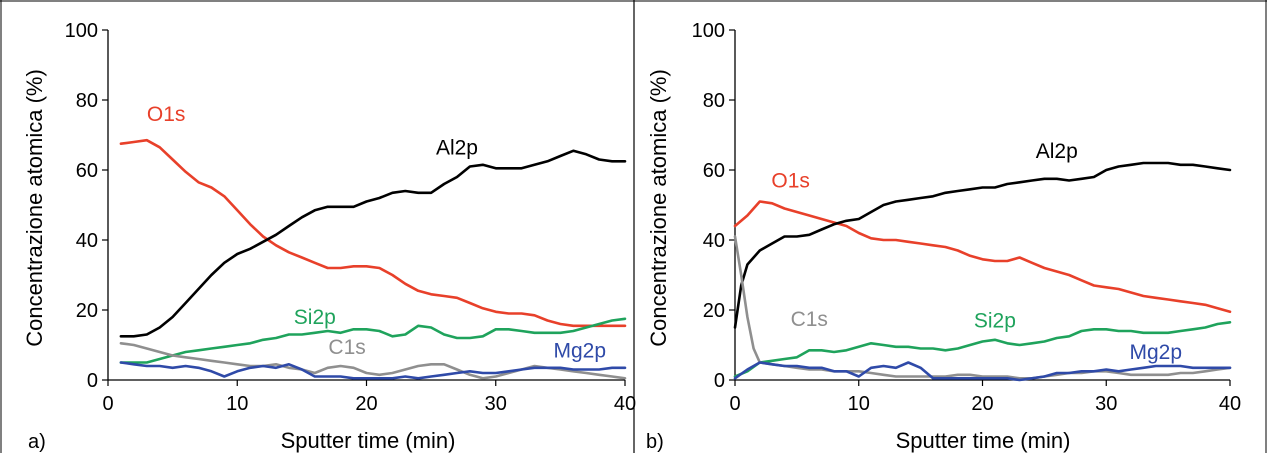 The height and width of the screenshot is (453, 1267). What do you see at coordinates (107, 404) in the screenshot?
I see `panel-a-xtick-label: 0` at bounding box center [107, 404].